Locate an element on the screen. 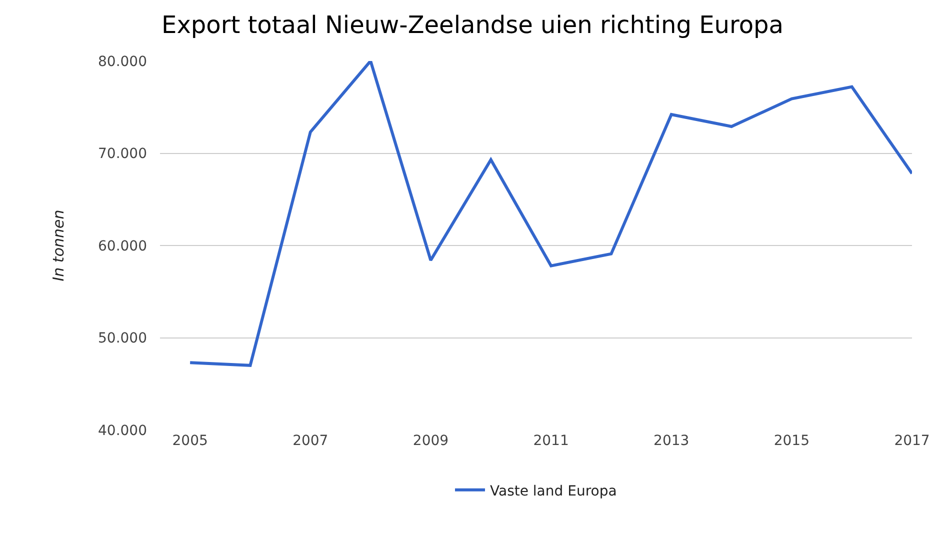  y-tick-label: 40.000 is located at coordinates (122, 430).